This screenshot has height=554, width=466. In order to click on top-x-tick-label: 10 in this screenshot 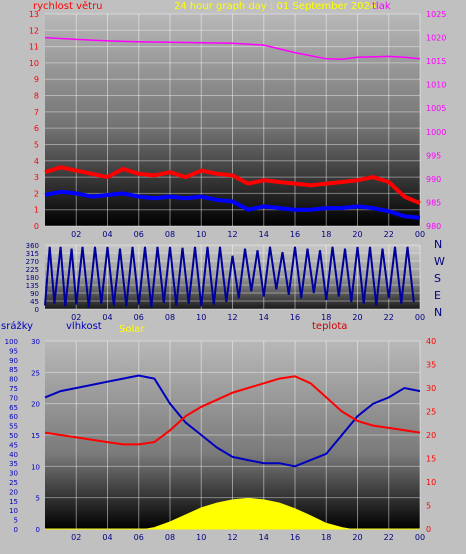, I will do `click(201, 234)`.